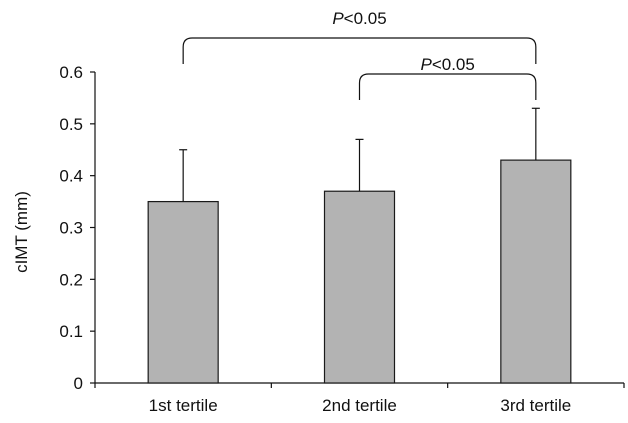 The image size is (628, 423). Describe the element at coordinates (71, 124) in the screenshot. I see `y-tick-label: 0.5` at that location.